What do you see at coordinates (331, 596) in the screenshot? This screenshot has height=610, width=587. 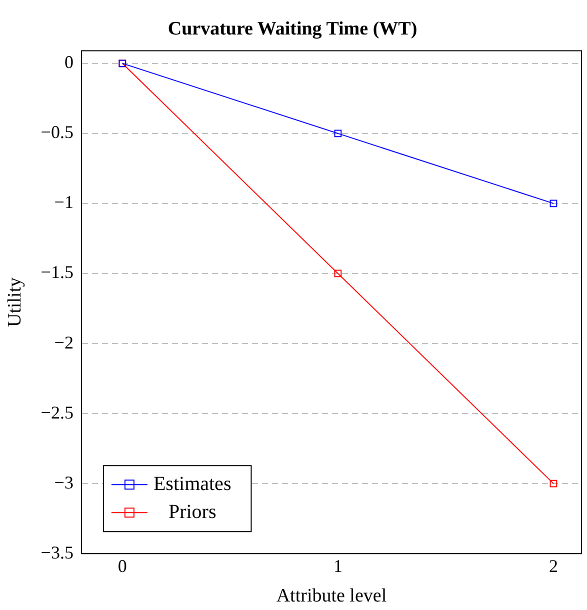 I see `x-axis-title: Attribute level` at bounding box center [331, 596].